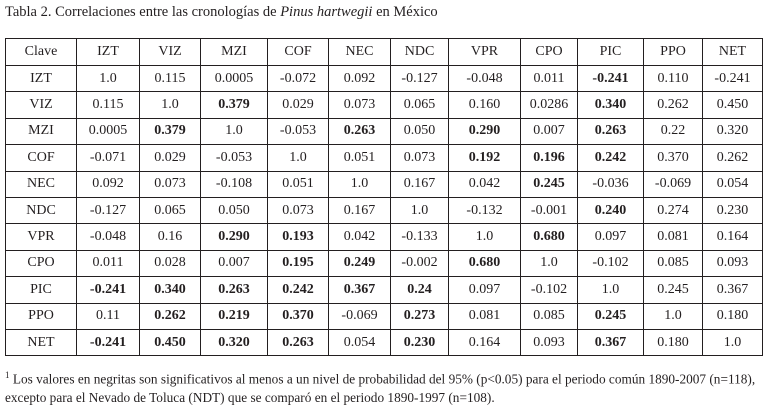 The width and height of the screenshot is (774, 413). What do you see at coordinates (234, 52) in the screenshot?
I see `column-header: MZI` at bounding box center [234, 52].